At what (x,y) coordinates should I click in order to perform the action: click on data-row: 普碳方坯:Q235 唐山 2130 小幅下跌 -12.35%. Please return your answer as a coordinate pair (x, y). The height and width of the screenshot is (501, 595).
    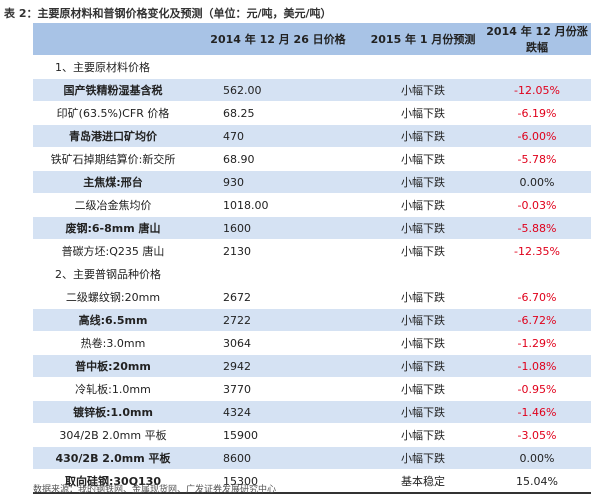
    Looking at the image, I should click on (312, 251).